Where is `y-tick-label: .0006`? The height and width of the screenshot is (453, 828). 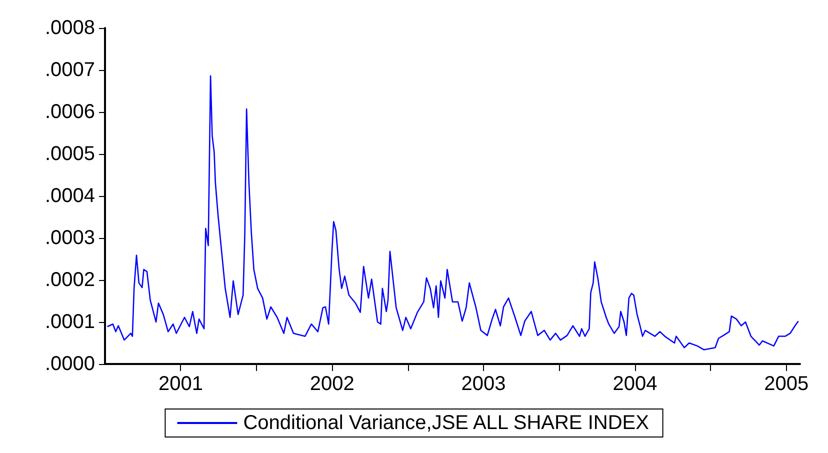
y-tick-label: .0006 is located at coordinates (69, 112).